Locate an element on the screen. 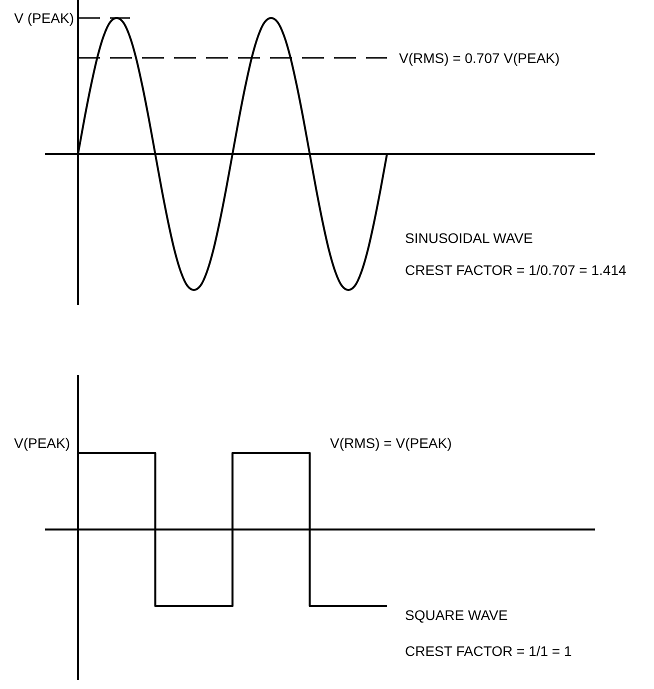 Image resolution: width=654 pixels, height=689 pixels. text: SQUARE WAVE is located at coordinates (456, 615).